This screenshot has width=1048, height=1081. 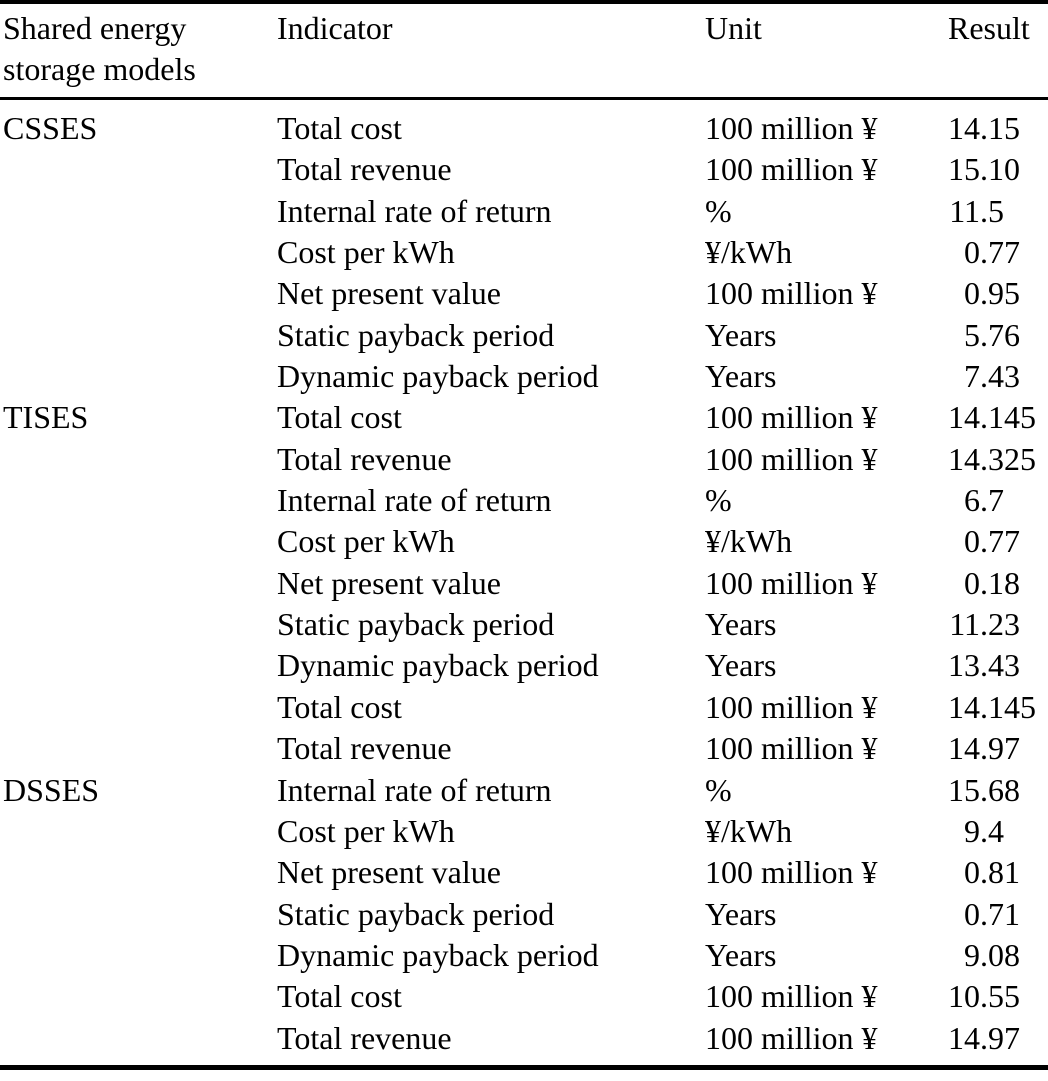 I want to click on table-row: Dynamic payback period Years 13.43, so click(x=524, y=665).